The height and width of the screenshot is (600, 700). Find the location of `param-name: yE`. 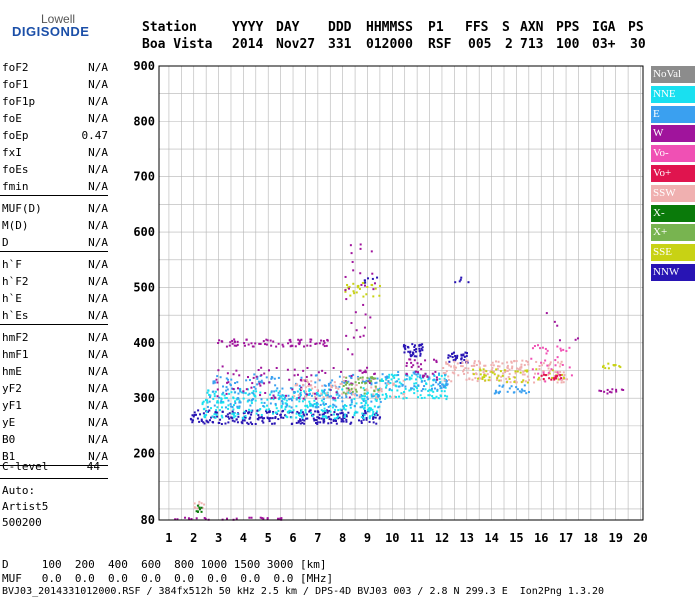

param-name: yE is located at coordinates (9, 422).